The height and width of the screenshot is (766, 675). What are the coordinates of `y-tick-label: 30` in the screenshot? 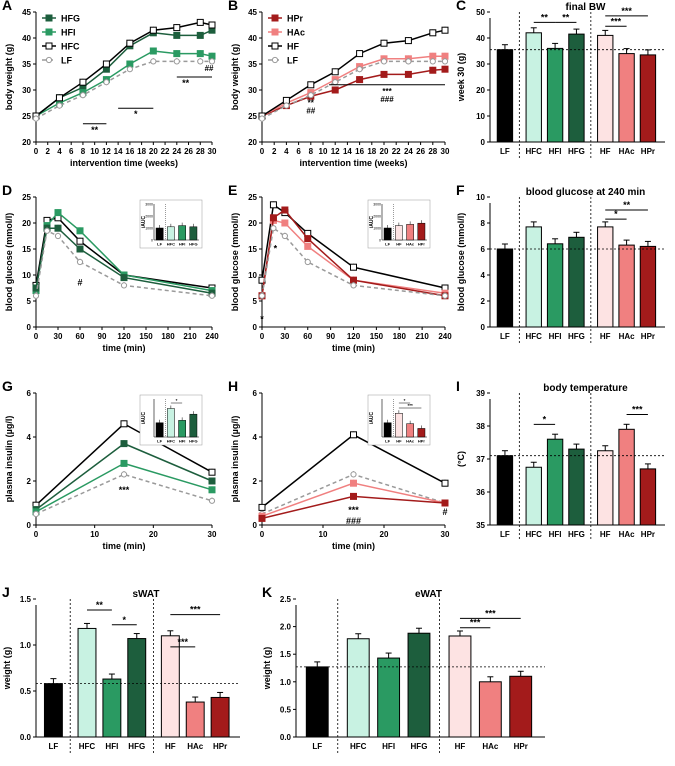 It's located at (26, 90).